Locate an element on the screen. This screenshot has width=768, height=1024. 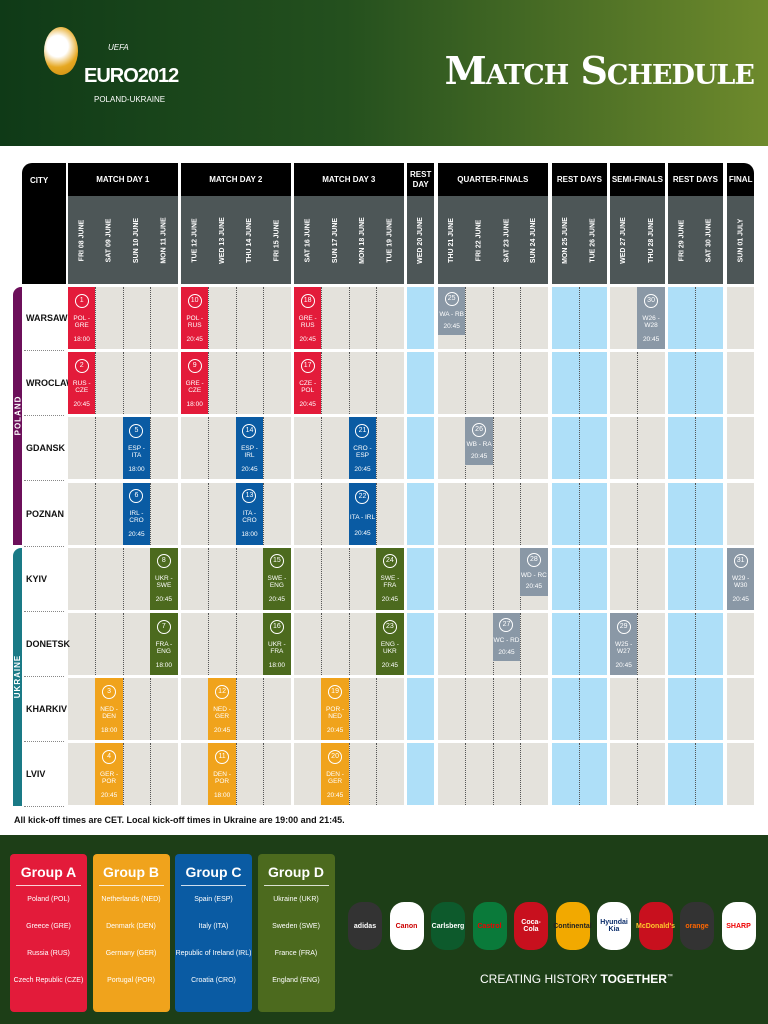
match-number: 6 is located at coordinates (136, 496).